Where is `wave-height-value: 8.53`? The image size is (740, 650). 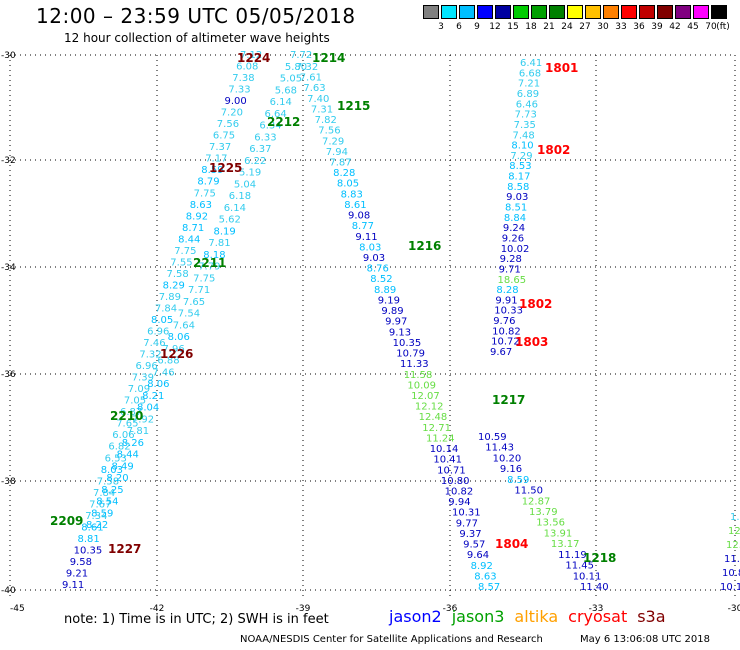
wave-height-value: 8.53 is located at coordinates (520, 166).